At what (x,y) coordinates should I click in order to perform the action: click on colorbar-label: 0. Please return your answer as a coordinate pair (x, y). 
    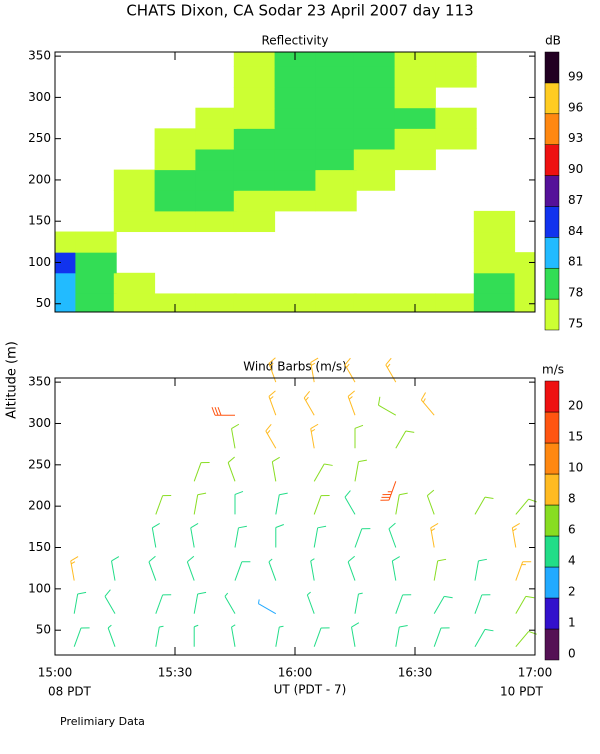
    Looking at the image, I should click on (572, 654).